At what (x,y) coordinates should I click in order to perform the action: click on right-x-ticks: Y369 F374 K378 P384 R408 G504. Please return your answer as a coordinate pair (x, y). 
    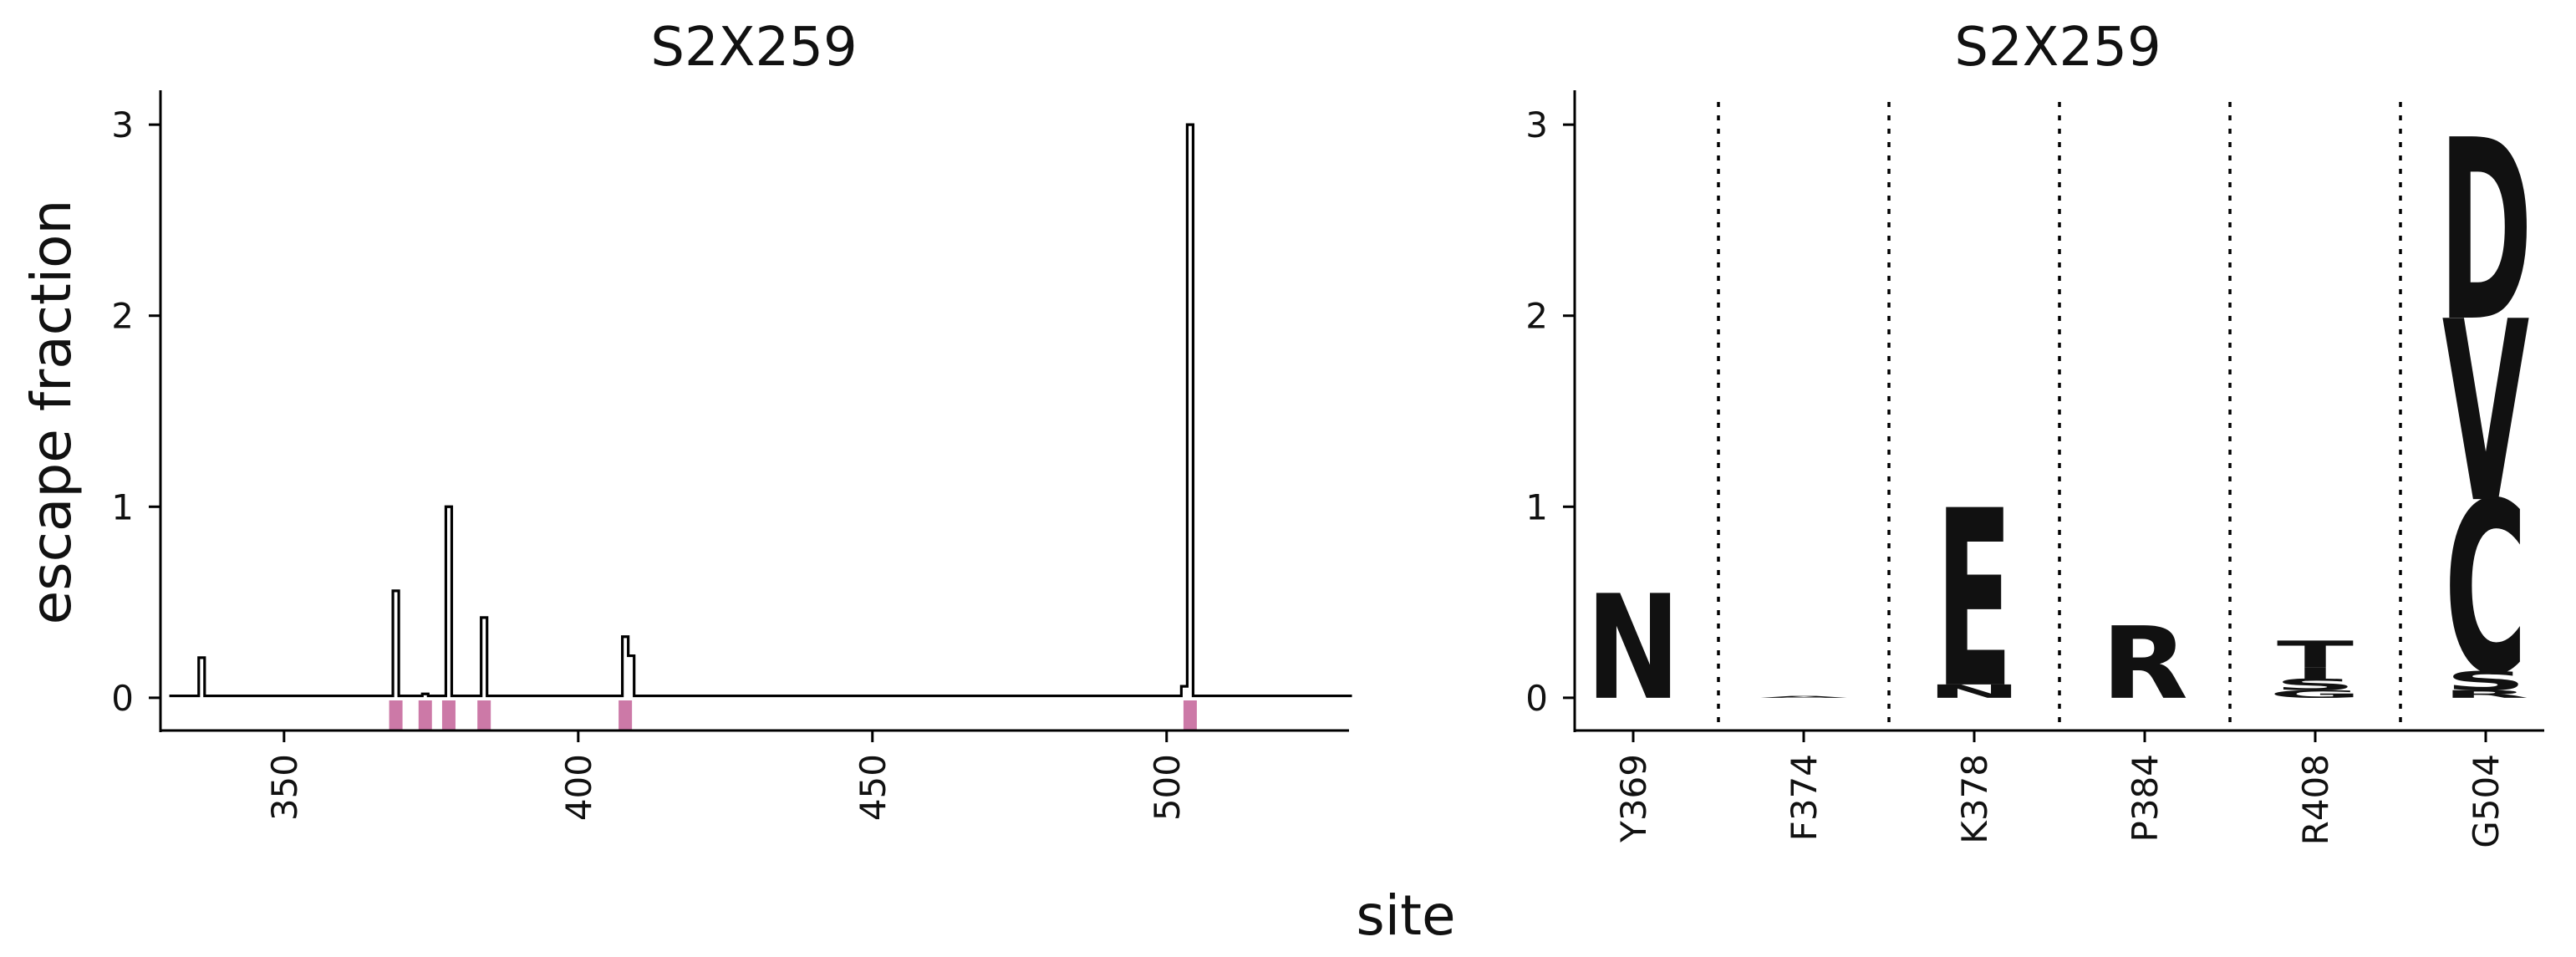
    Looking at the image, I should click on (2060, 789).